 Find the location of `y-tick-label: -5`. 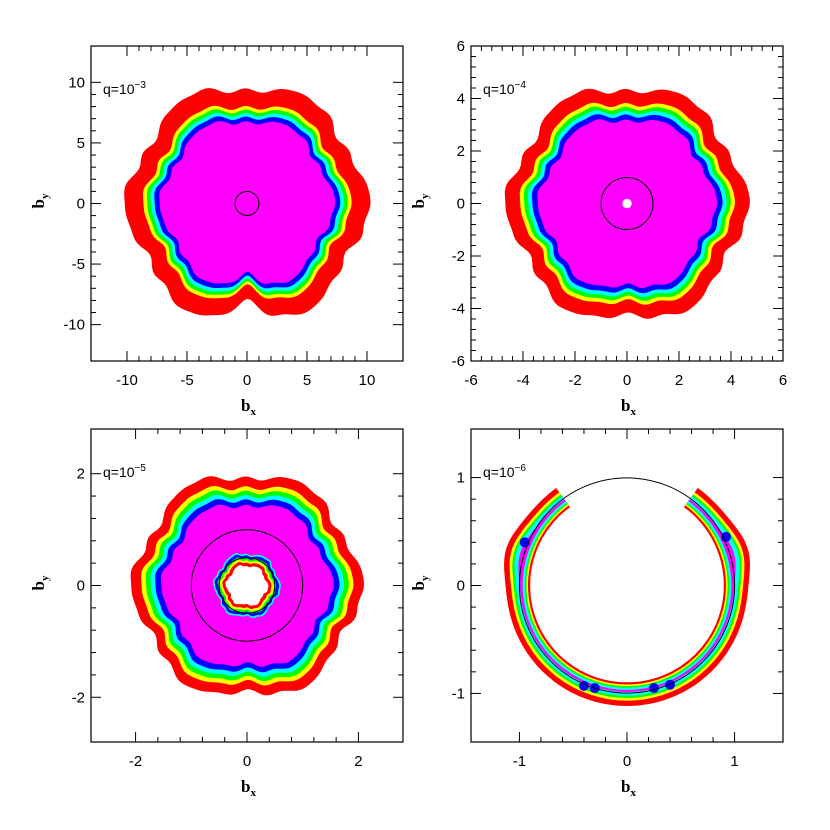

y-tick-label: -5 is located at coordinates (78, 264).